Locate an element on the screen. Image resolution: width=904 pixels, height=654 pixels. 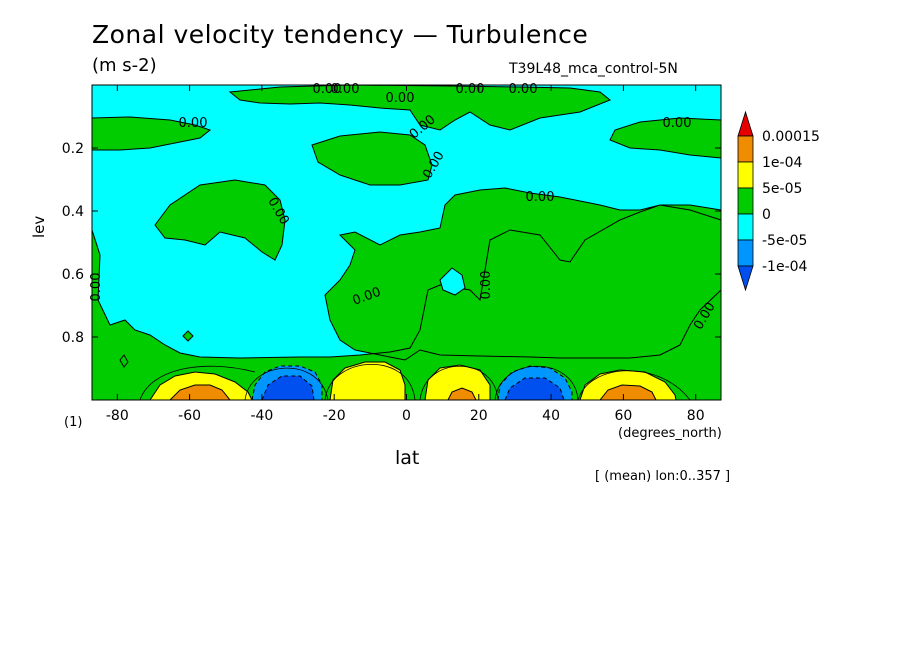
y-tick-label: 0.2 is located at coordinates (73, 149).